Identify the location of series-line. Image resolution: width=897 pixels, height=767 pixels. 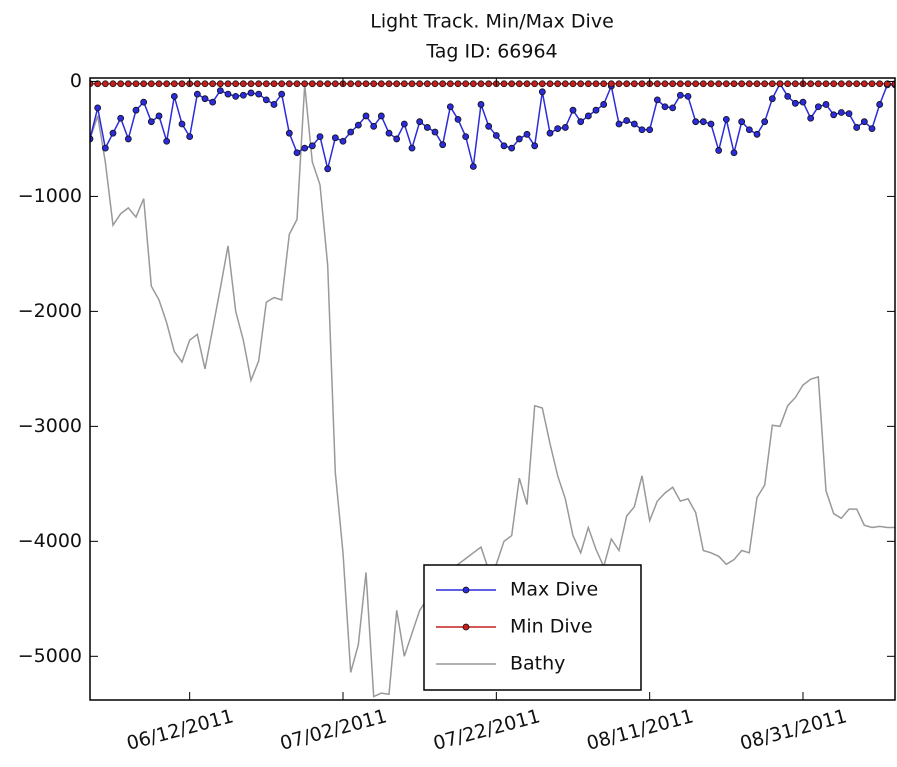
(492, 125).